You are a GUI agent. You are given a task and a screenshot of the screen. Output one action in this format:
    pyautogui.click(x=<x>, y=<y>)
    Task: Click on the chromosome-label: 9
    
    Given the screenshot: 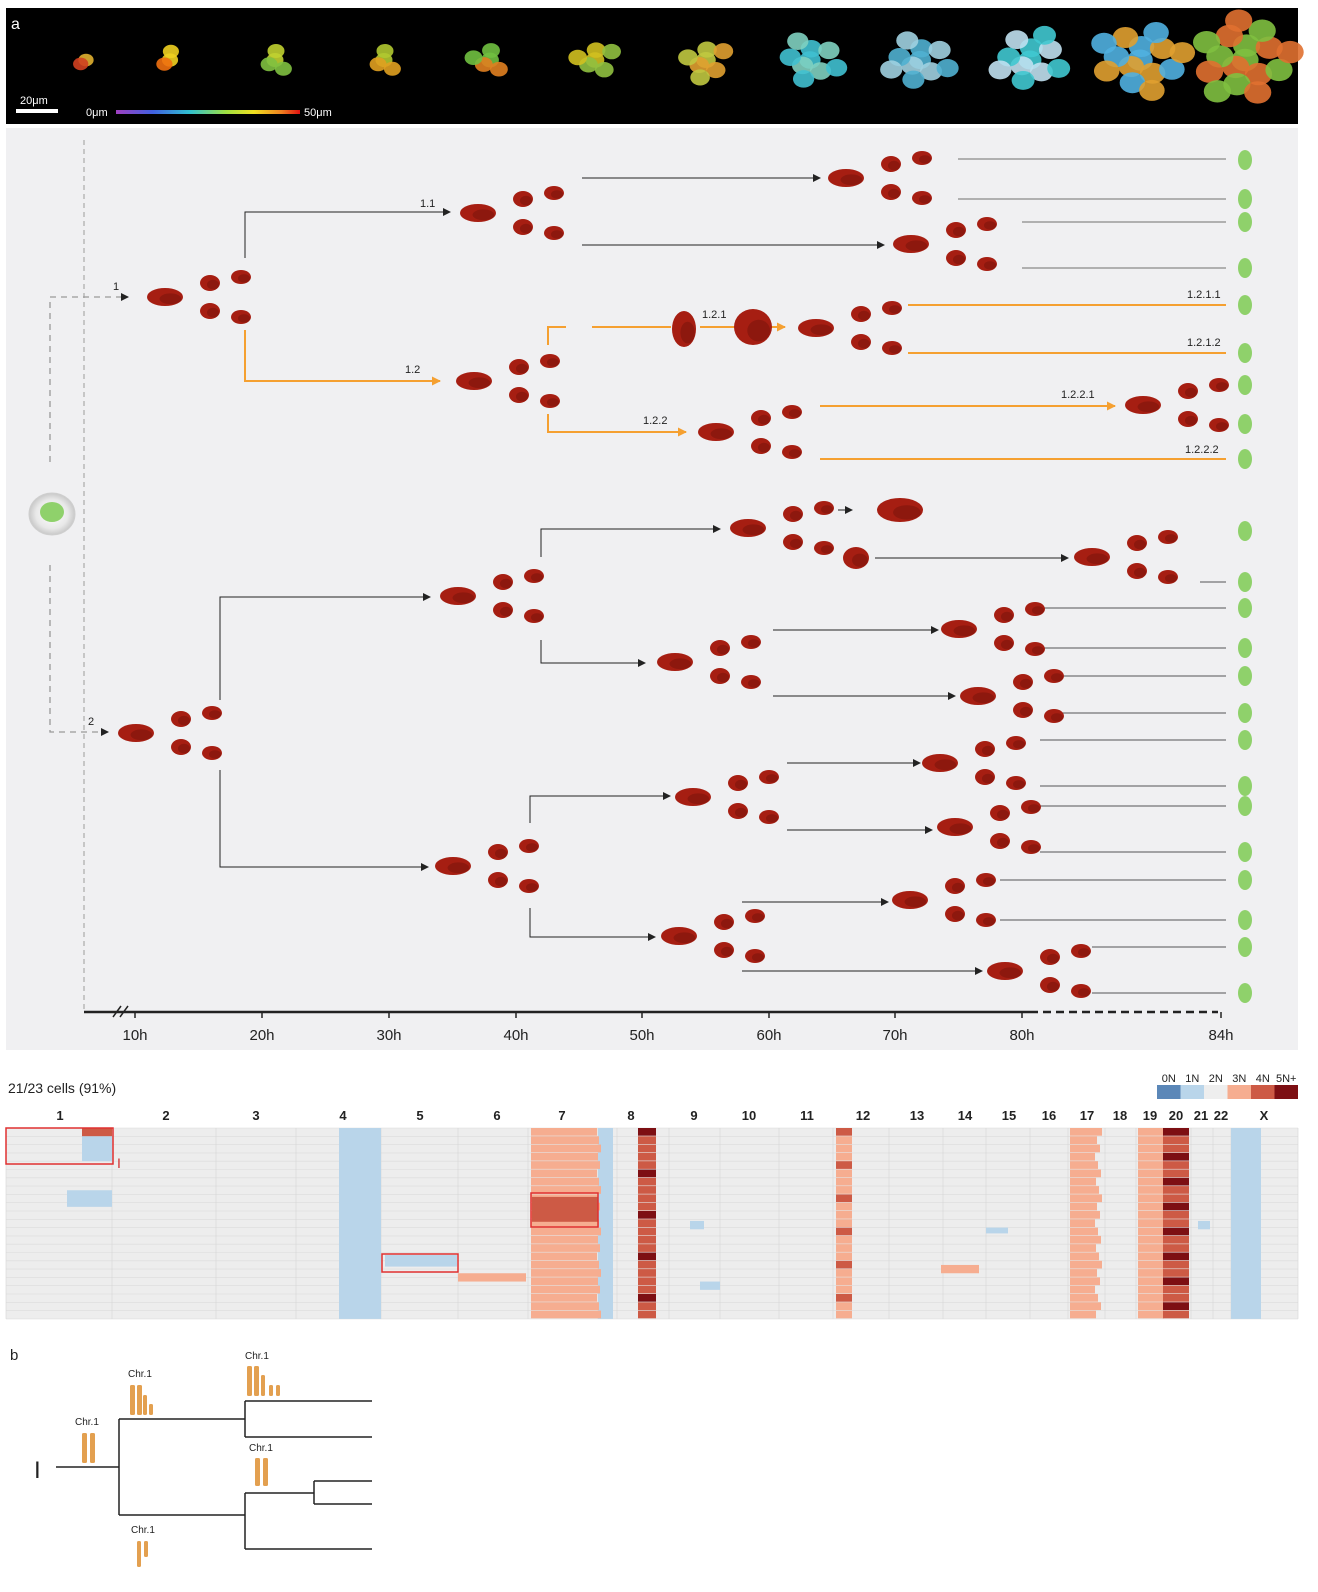 What is the action you would take?
    pyautogui.click(x=693, y=1115)
    